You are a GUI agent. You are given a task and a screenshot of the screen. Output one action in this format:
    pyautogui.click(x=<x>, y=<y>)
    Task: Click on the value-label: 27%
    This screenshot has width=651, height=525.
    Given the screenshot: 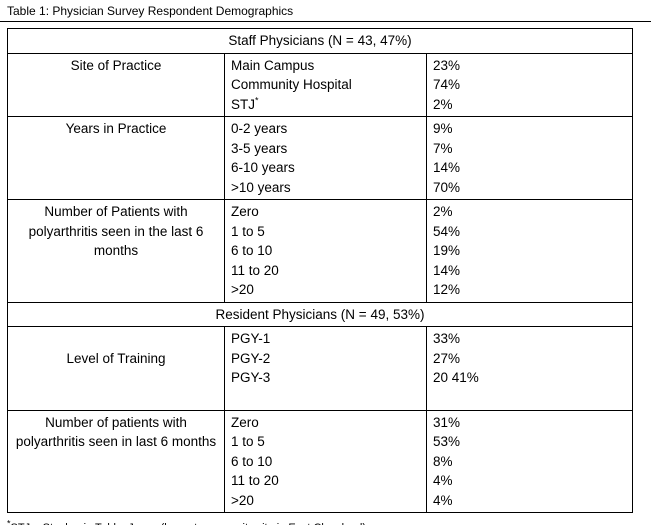 What is the action you would take?
    pyautogui.click(x=447, y=358)
    